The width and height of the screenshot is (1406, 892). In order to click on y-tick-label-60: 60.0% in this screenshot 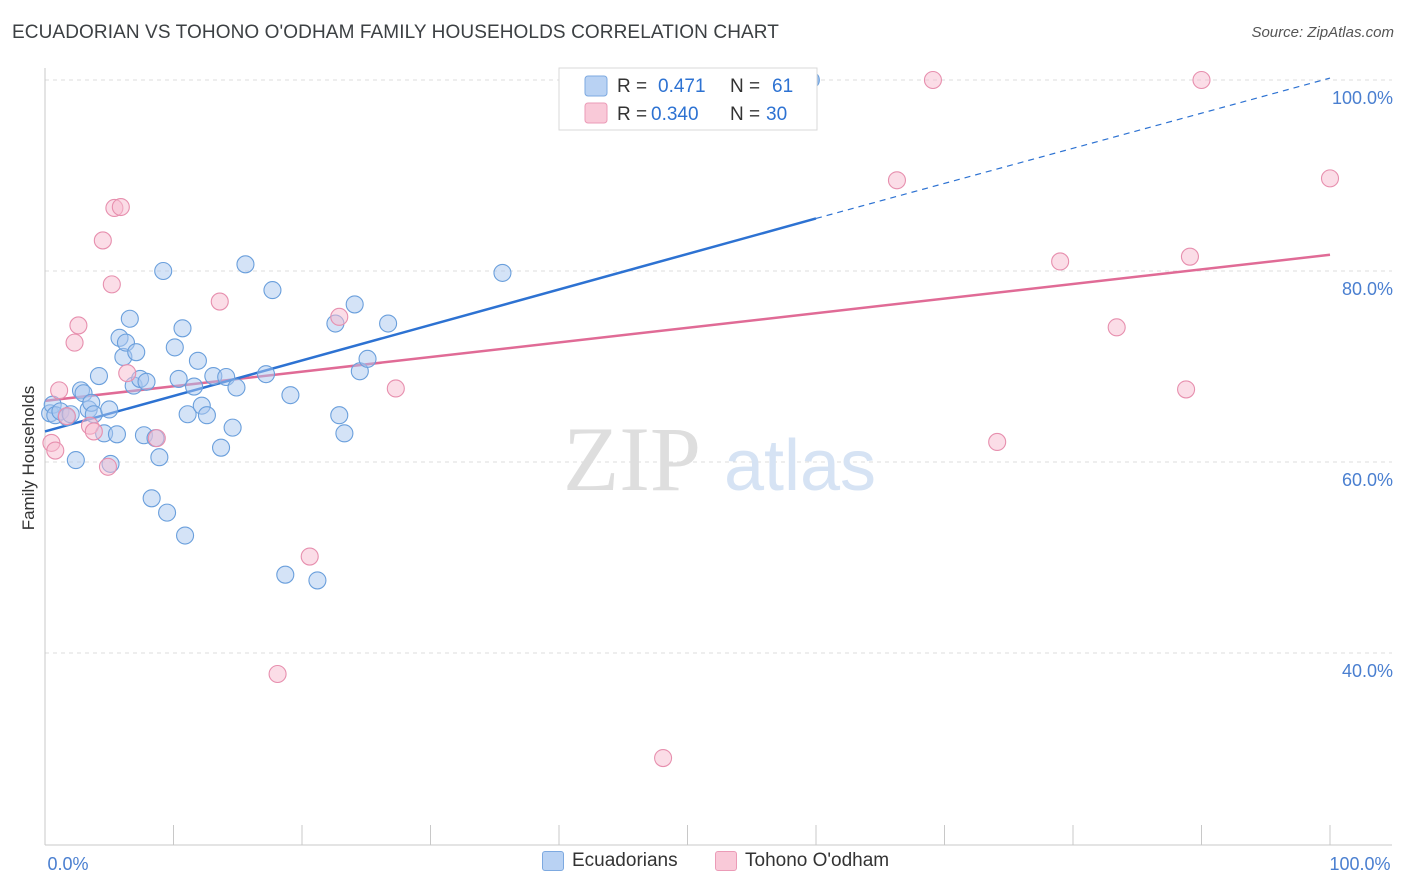, I will do `click(1367, 480)`.